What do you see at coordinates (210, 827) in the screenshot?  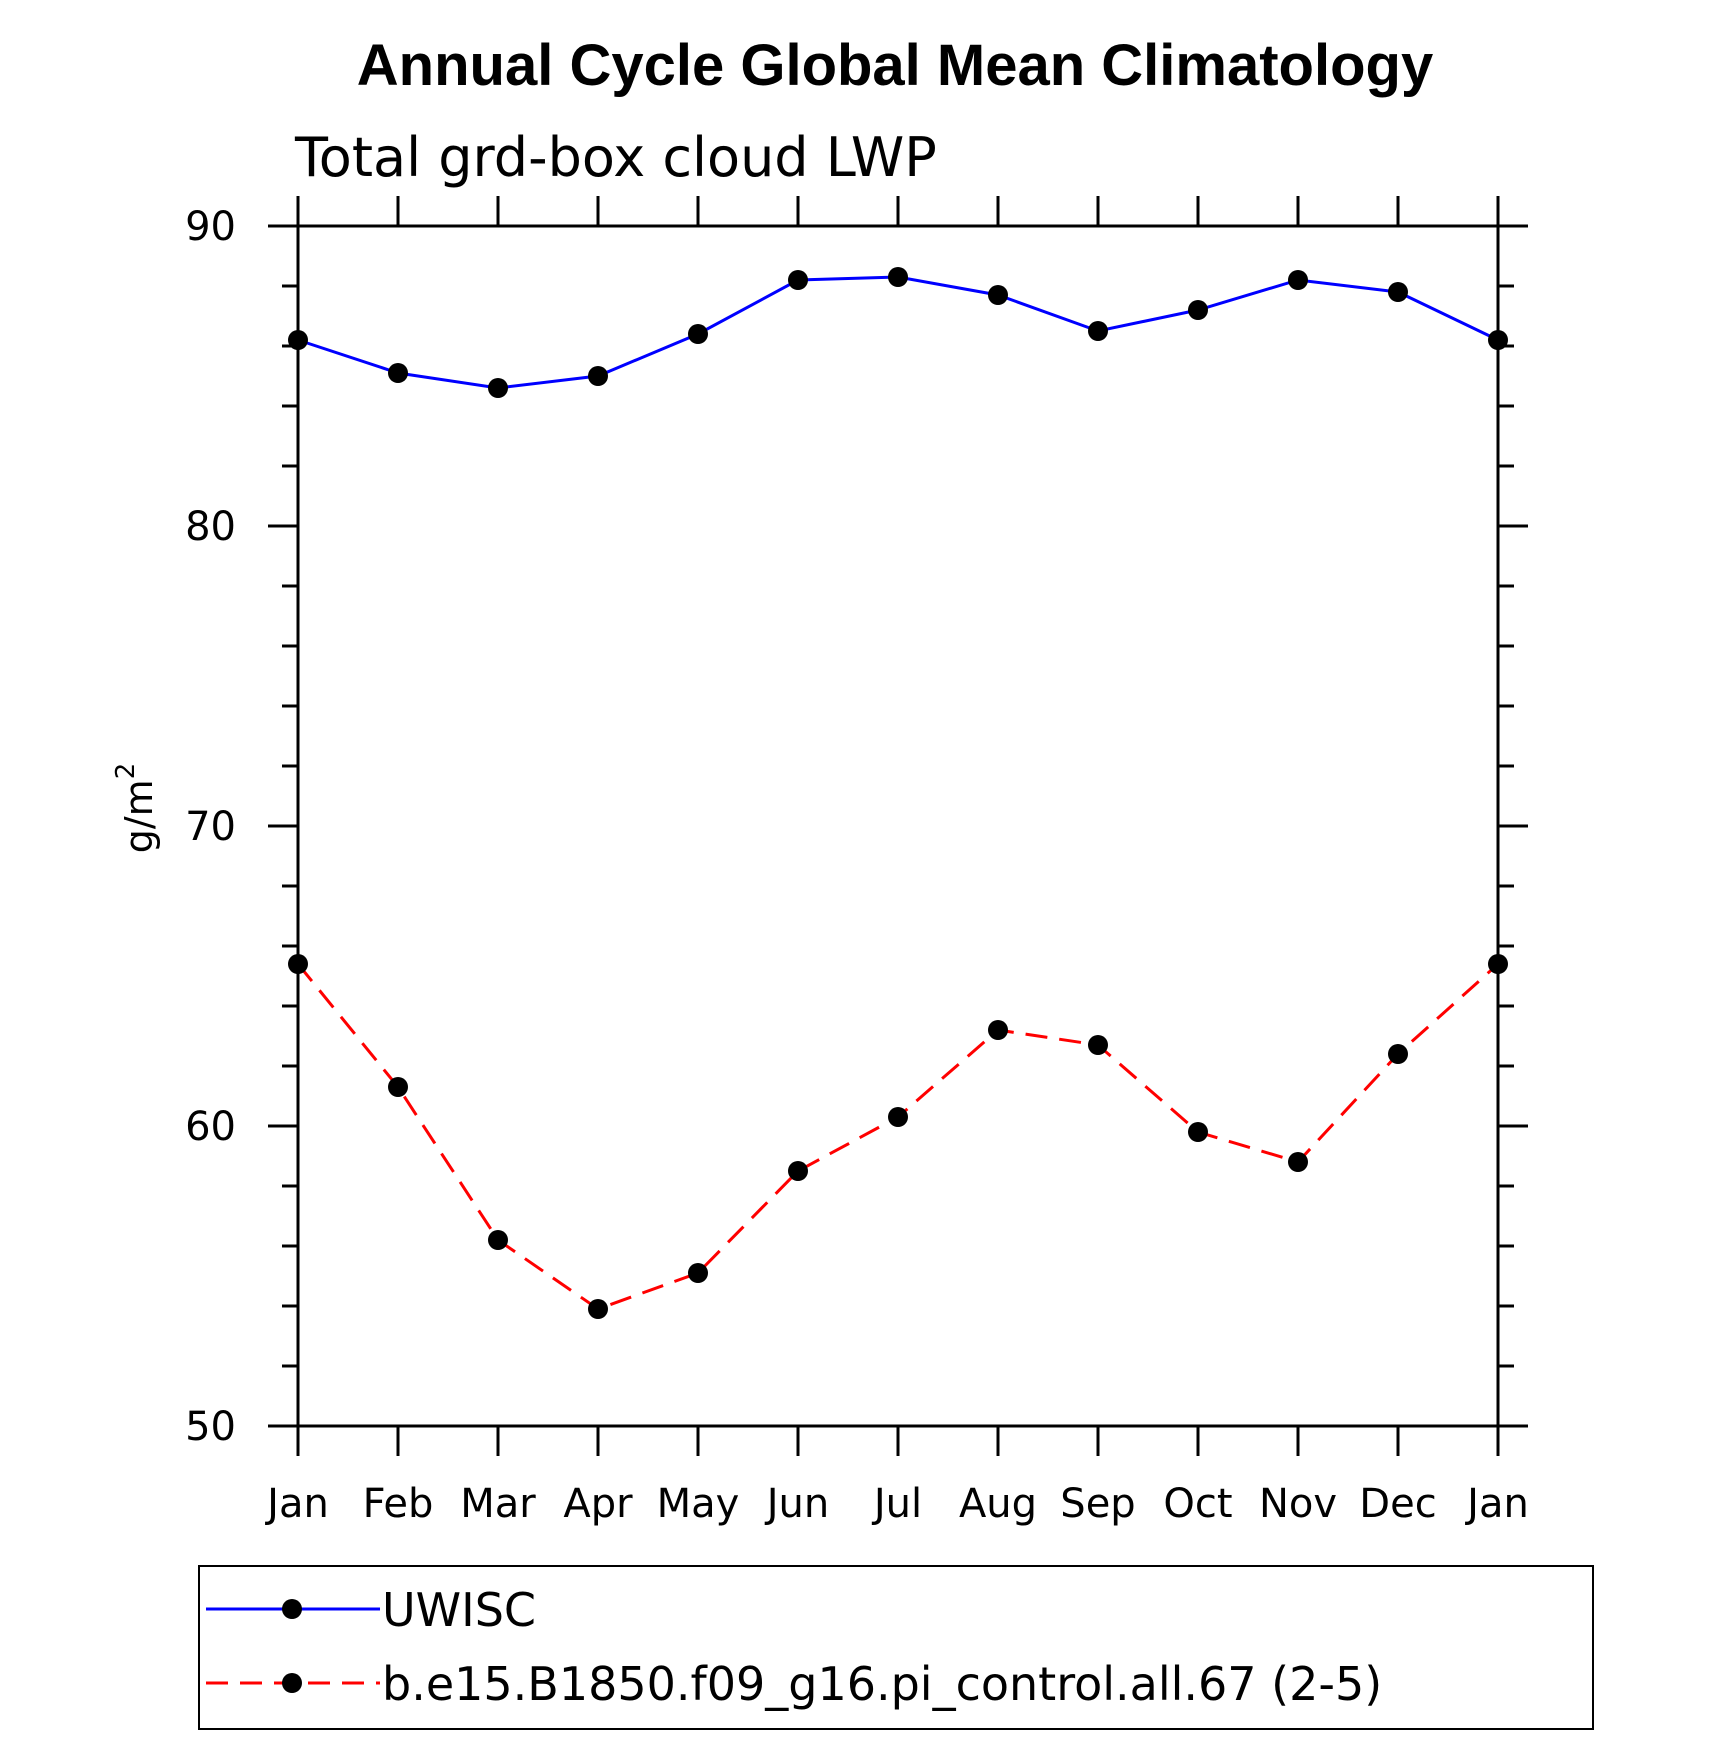 I see `y-tick-label: 70` at bounding box center [210, 827].